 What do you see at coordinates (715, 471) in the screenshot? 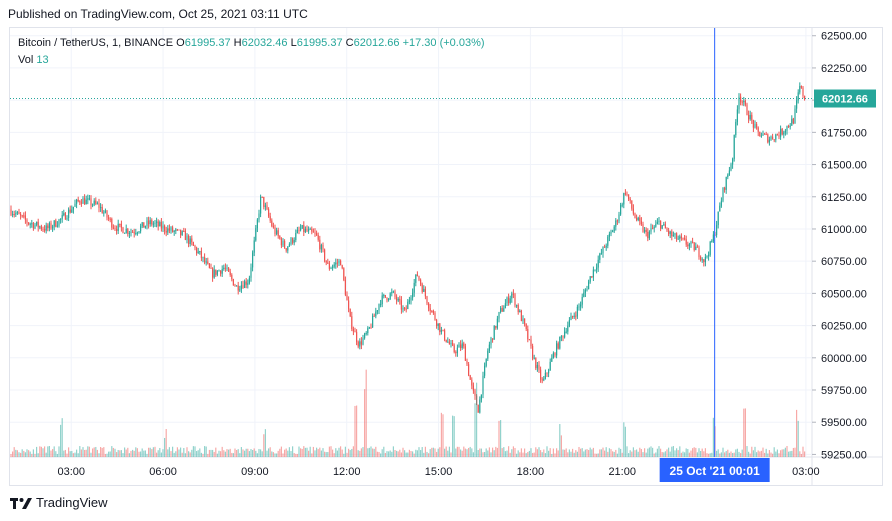
I see `crosshair-date-label: 25 Oct '21 00:01` at bounding box center [715, 471].